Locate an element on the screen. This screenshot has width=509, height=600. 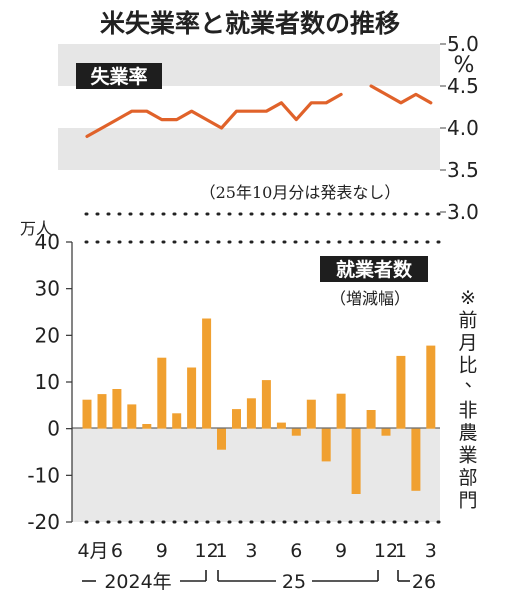
rate-label-box is located at coordinates (119, 76).